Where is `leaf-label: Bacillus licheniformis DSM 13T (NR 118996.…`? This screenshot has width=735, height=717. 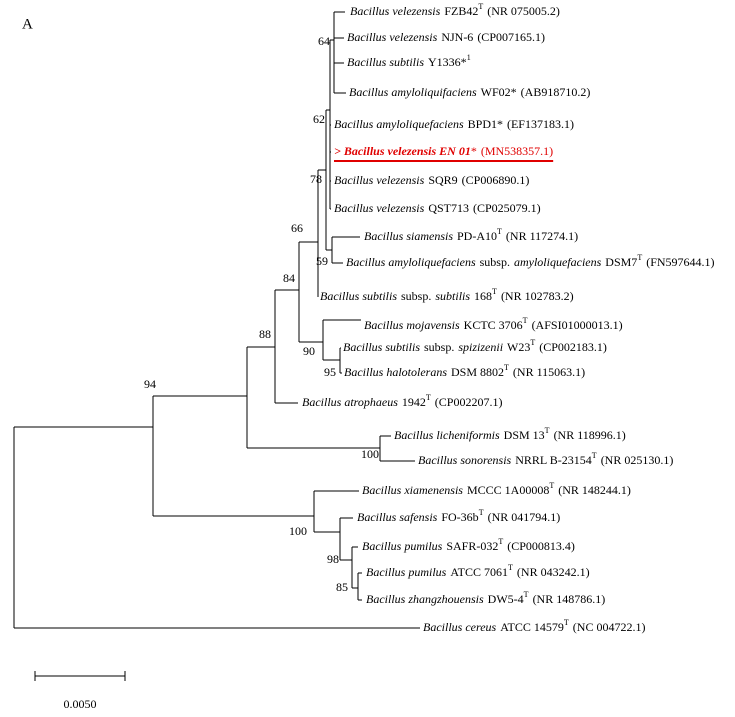 leaf-label: Bacillus licheniformis DSM 13T (NR 118996.… is located at coordinates (510, 433).